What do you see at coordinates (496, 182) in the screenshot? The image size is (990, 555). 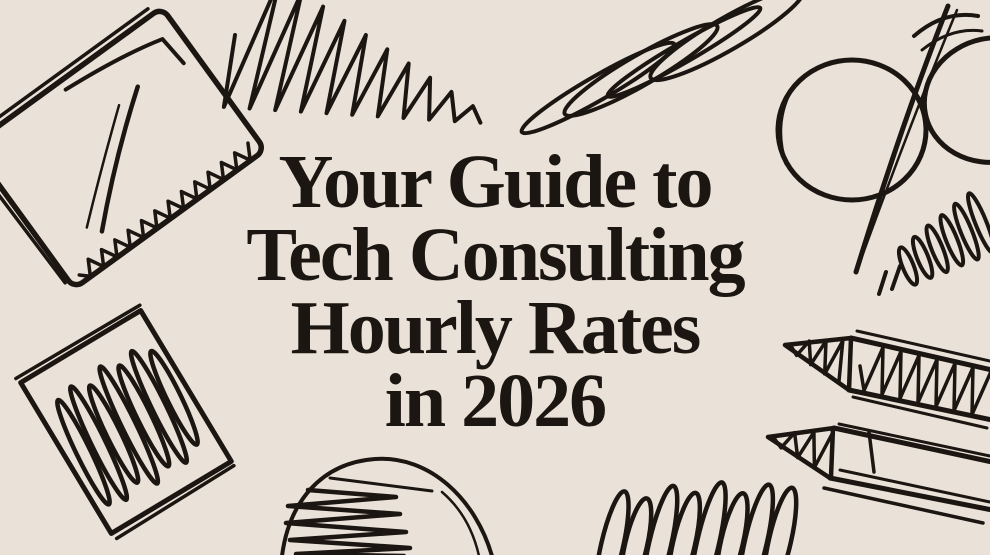 I see `title-line-1: Your Guide to` at bounding box center [496, 182].